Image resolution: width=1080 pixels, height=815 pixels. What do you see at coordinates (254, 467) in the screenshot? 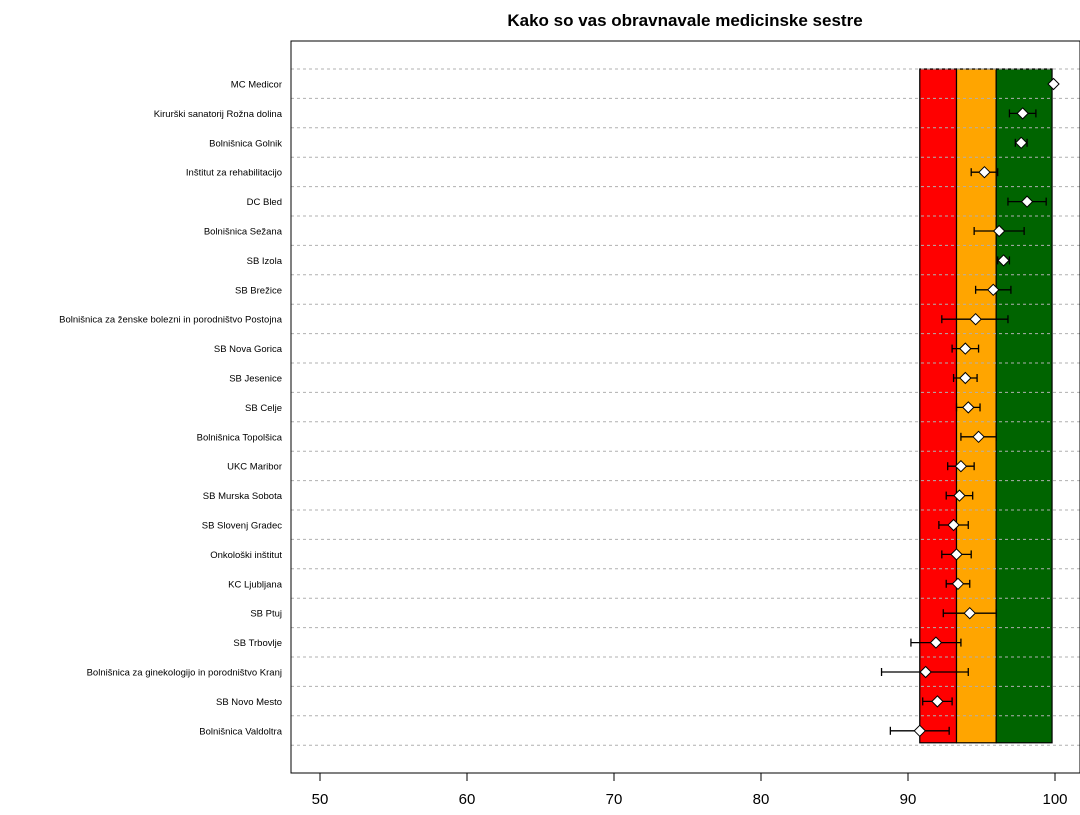
I see `category-label: UKC Maribor` at bounding box center [254, 467].